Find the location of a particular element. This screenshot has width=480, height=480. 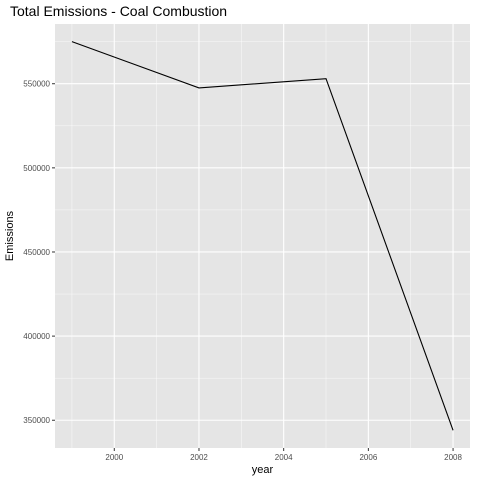

y-axis-title: Emissions is located at coordinates (10, 235).